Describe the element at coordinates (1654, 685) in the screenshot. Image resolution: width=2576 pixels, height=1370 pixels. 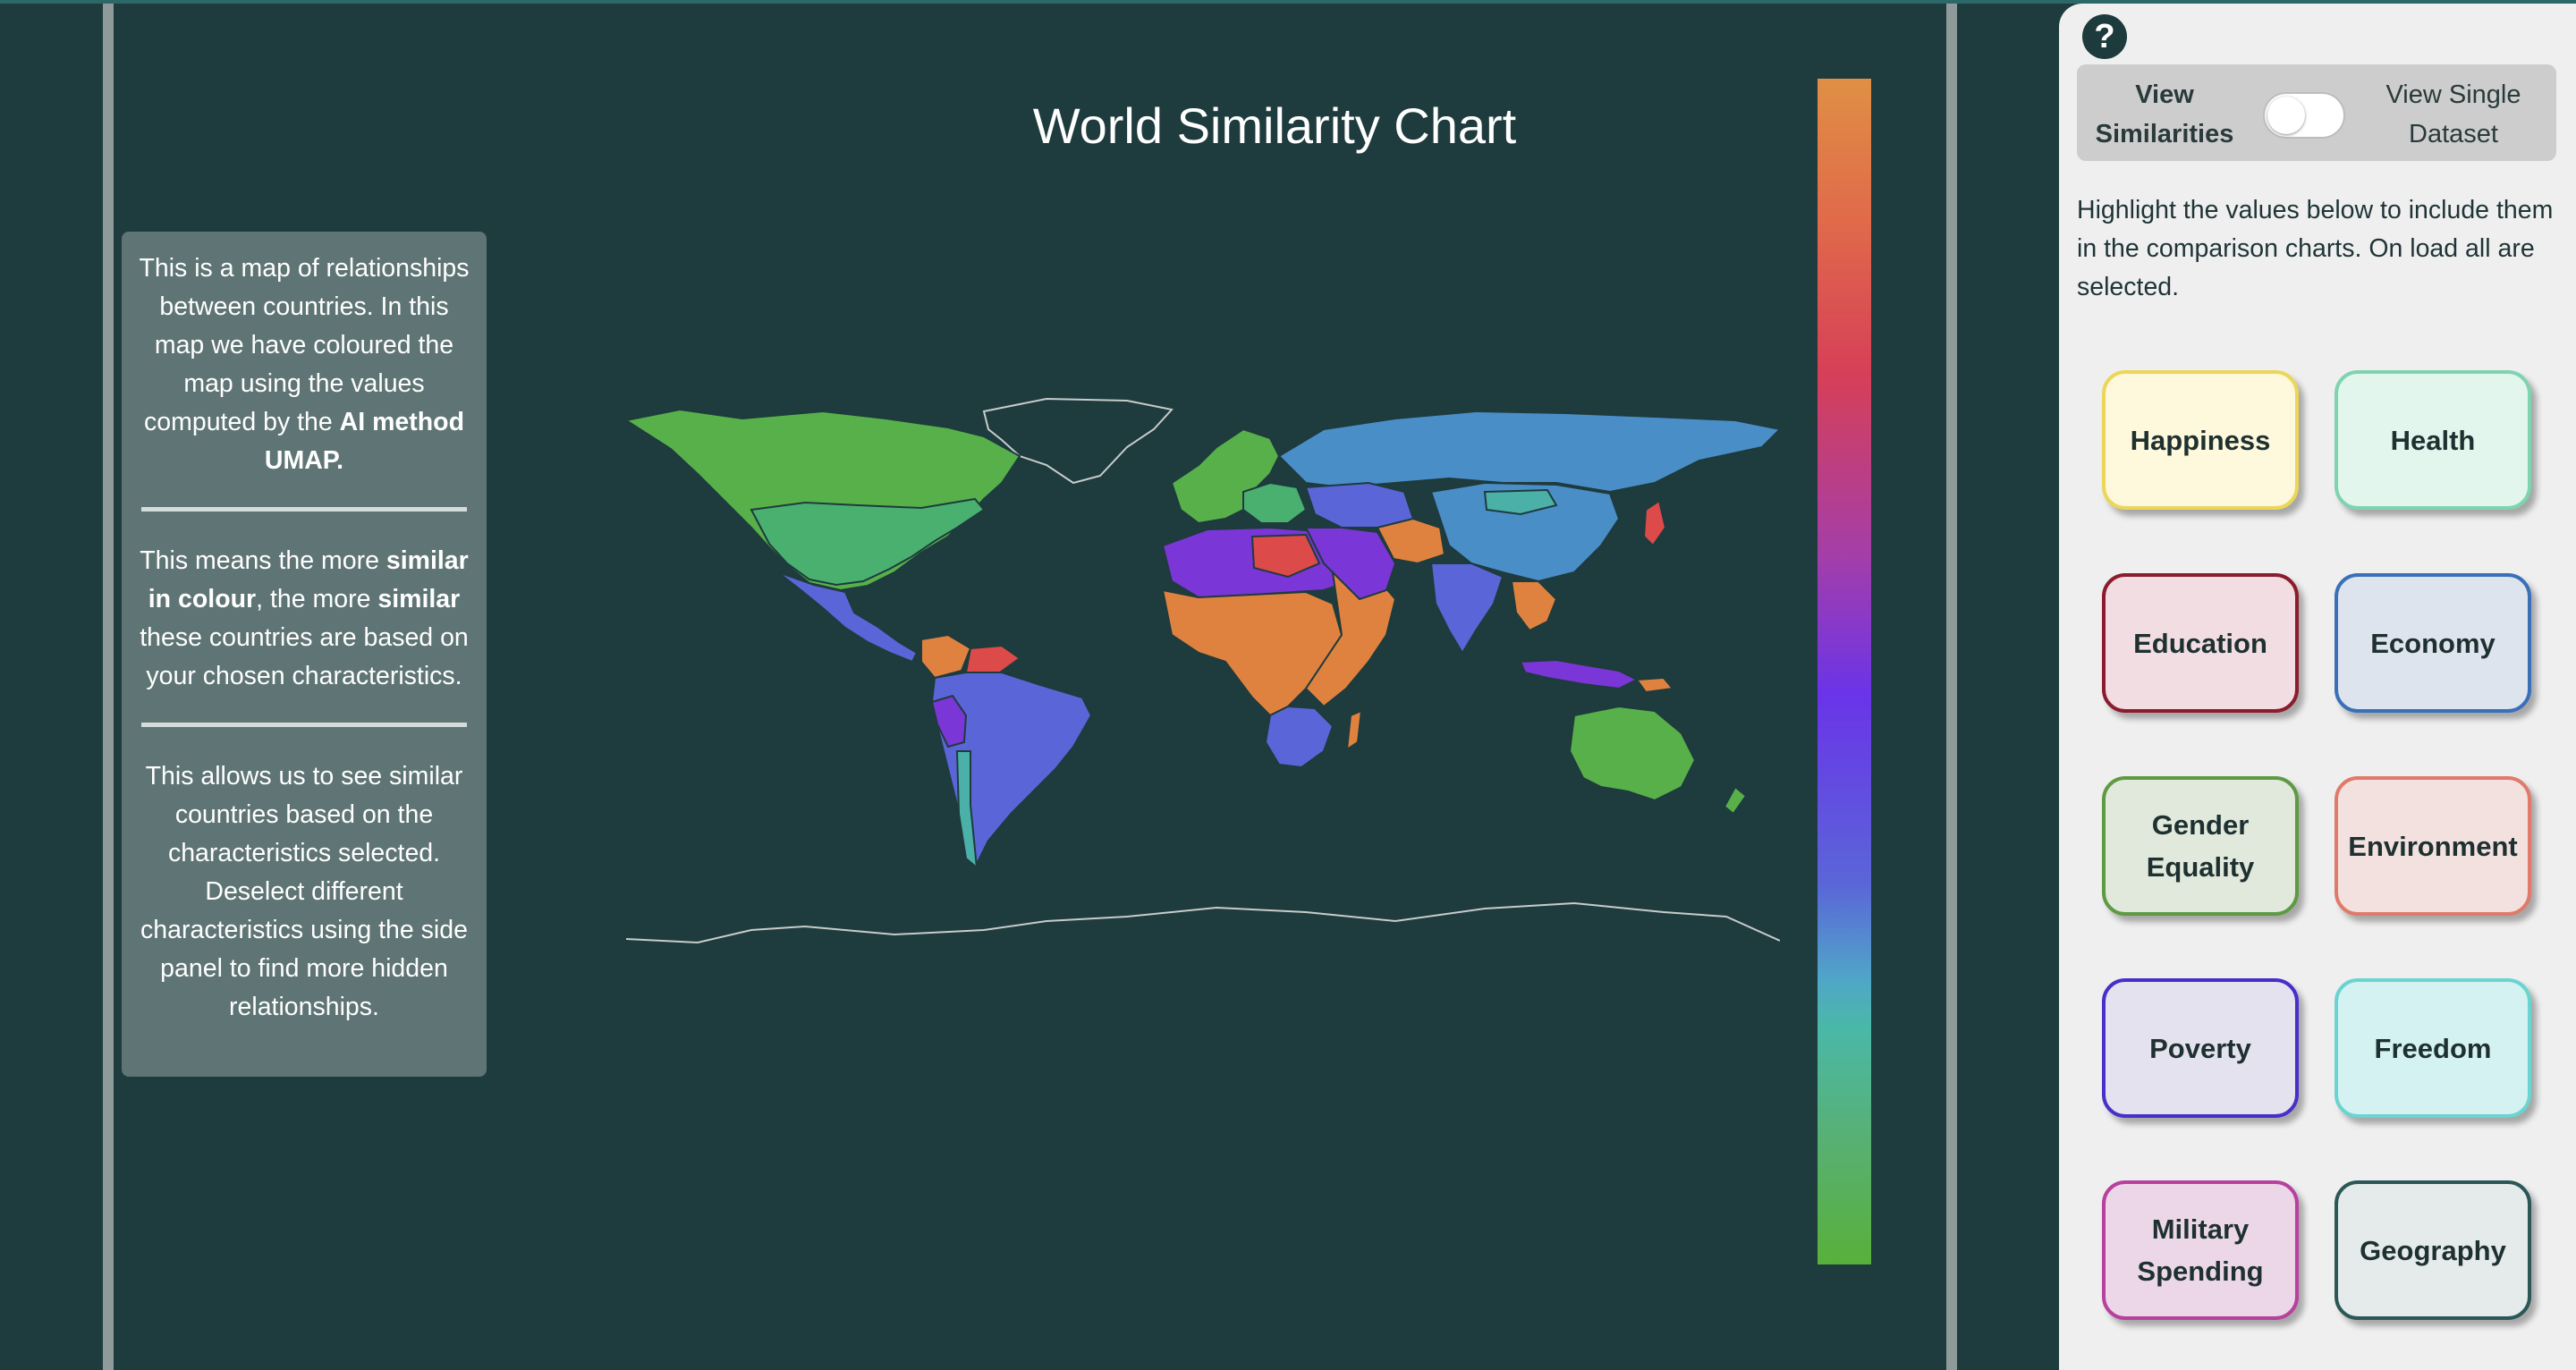
I see `map-region-papua` at that location.